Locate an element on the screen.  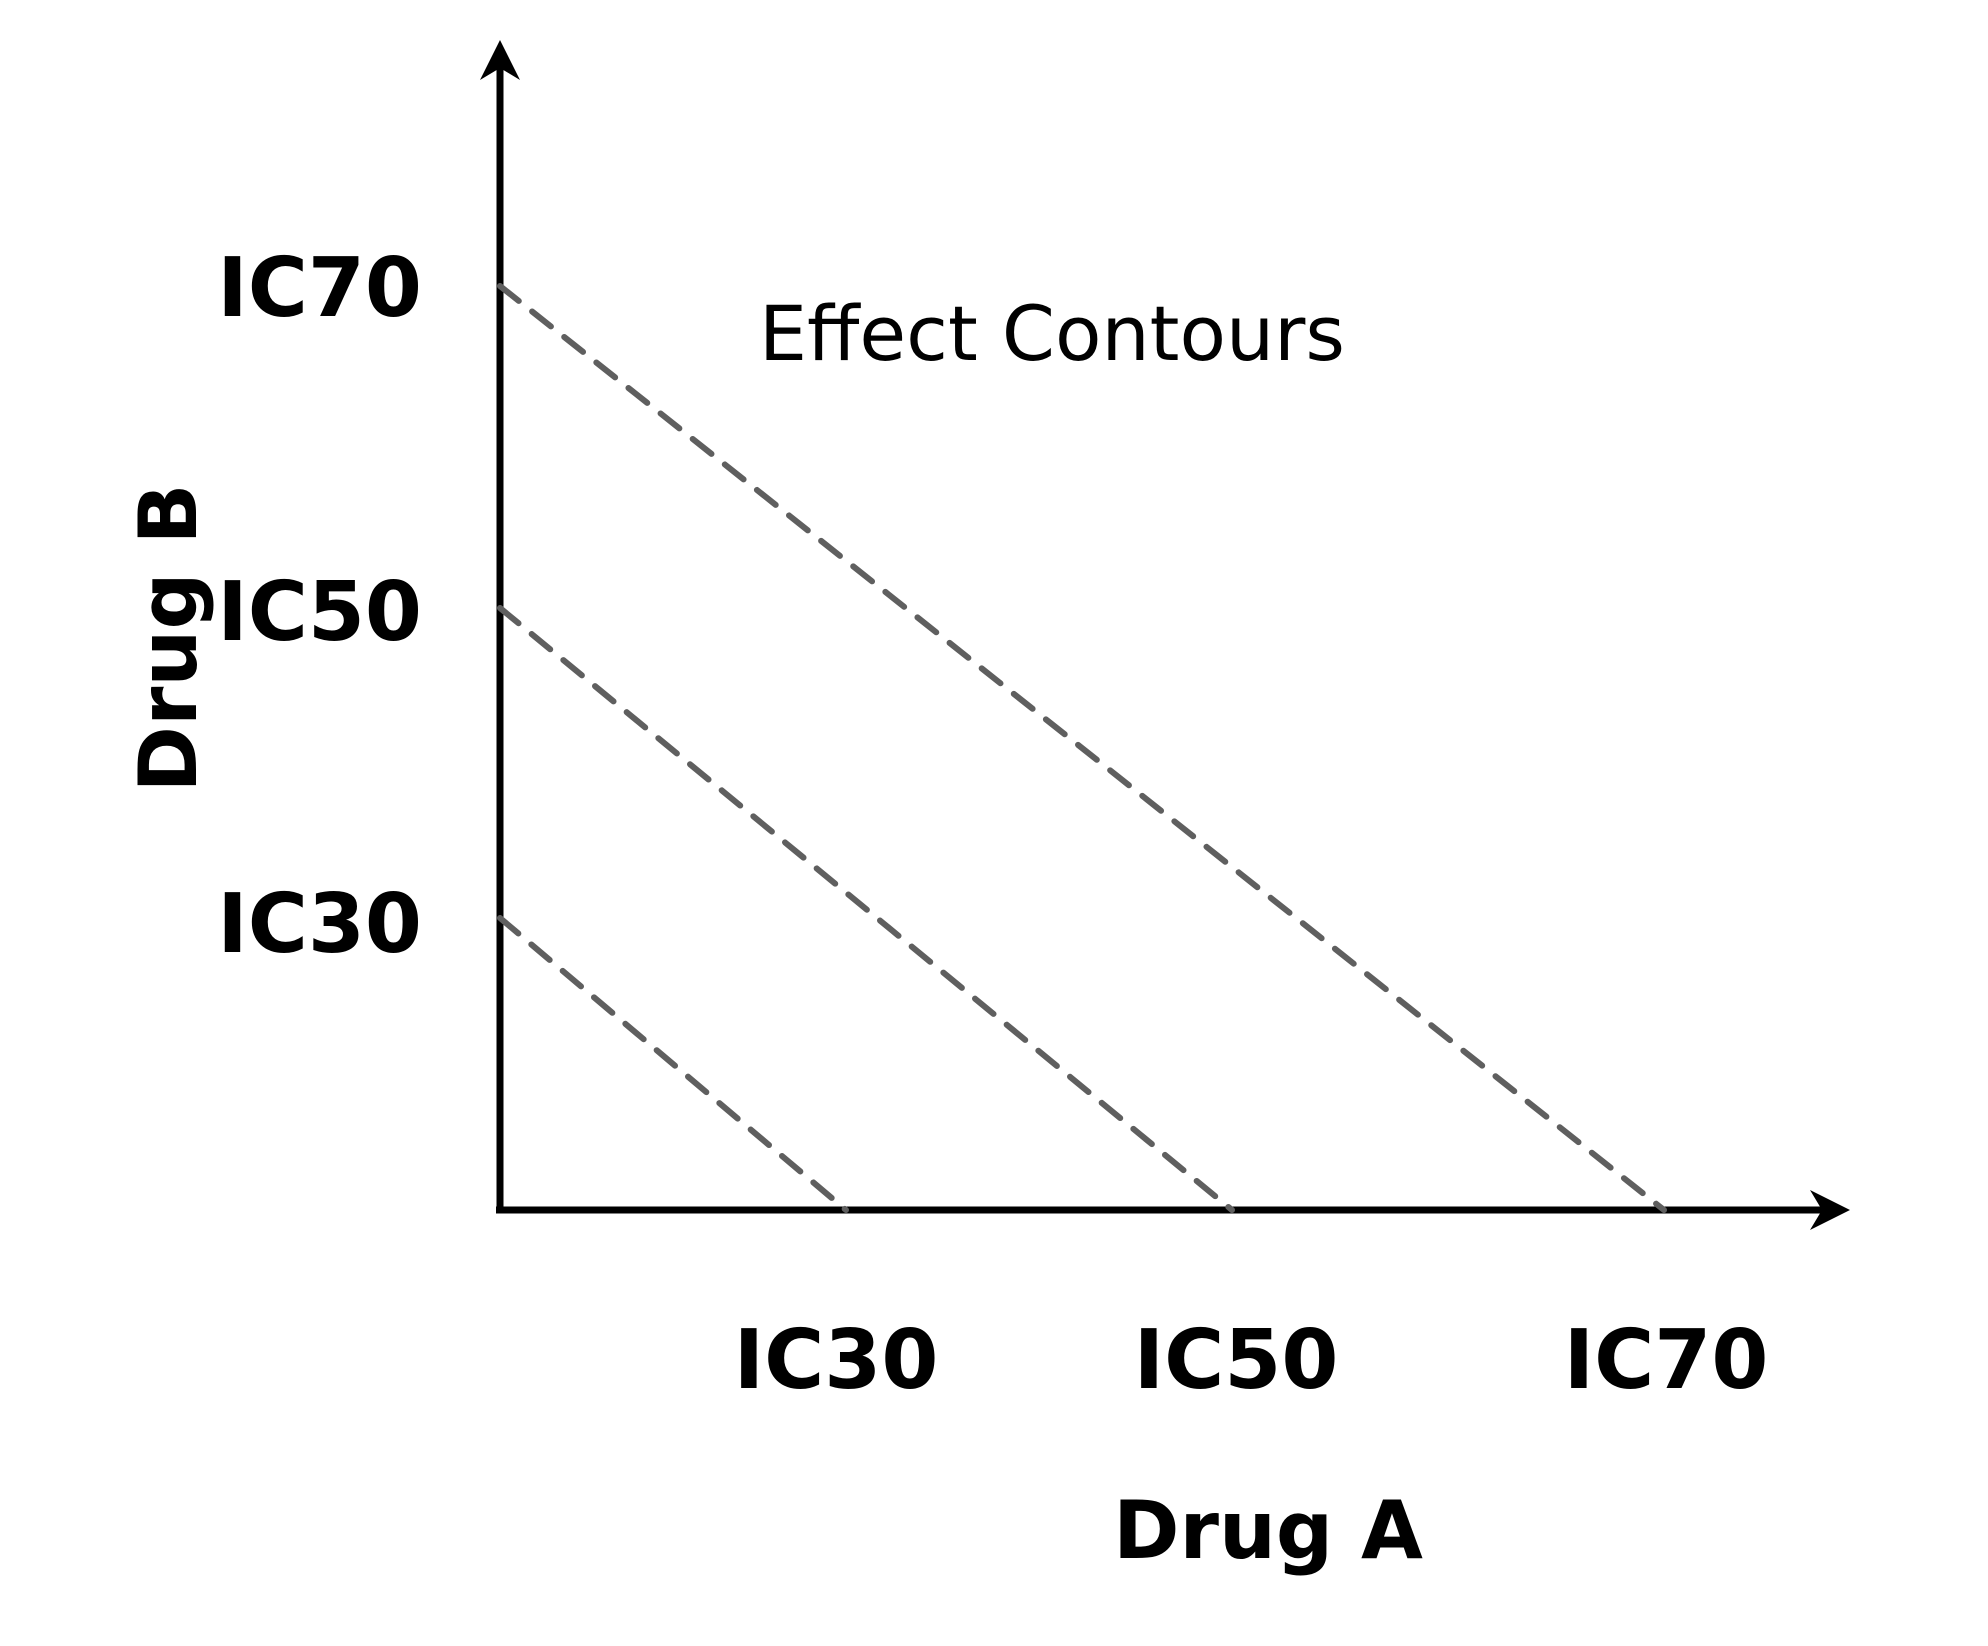
x-axis-title: Drug A is located at coordinates (1268, 1530).